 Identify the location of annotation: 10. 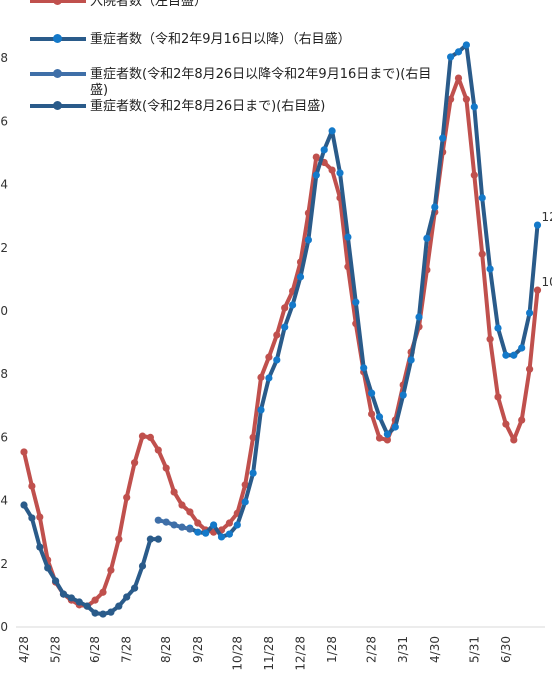
(547, 282).